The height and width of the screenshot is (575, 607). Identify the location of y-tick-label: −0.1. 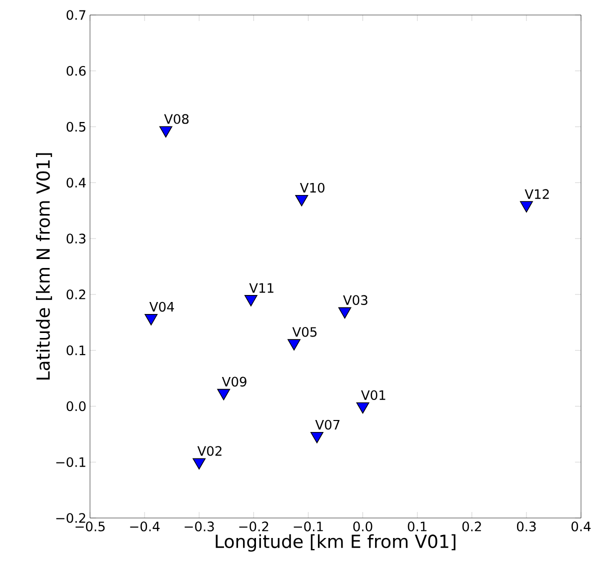
(71, 462).